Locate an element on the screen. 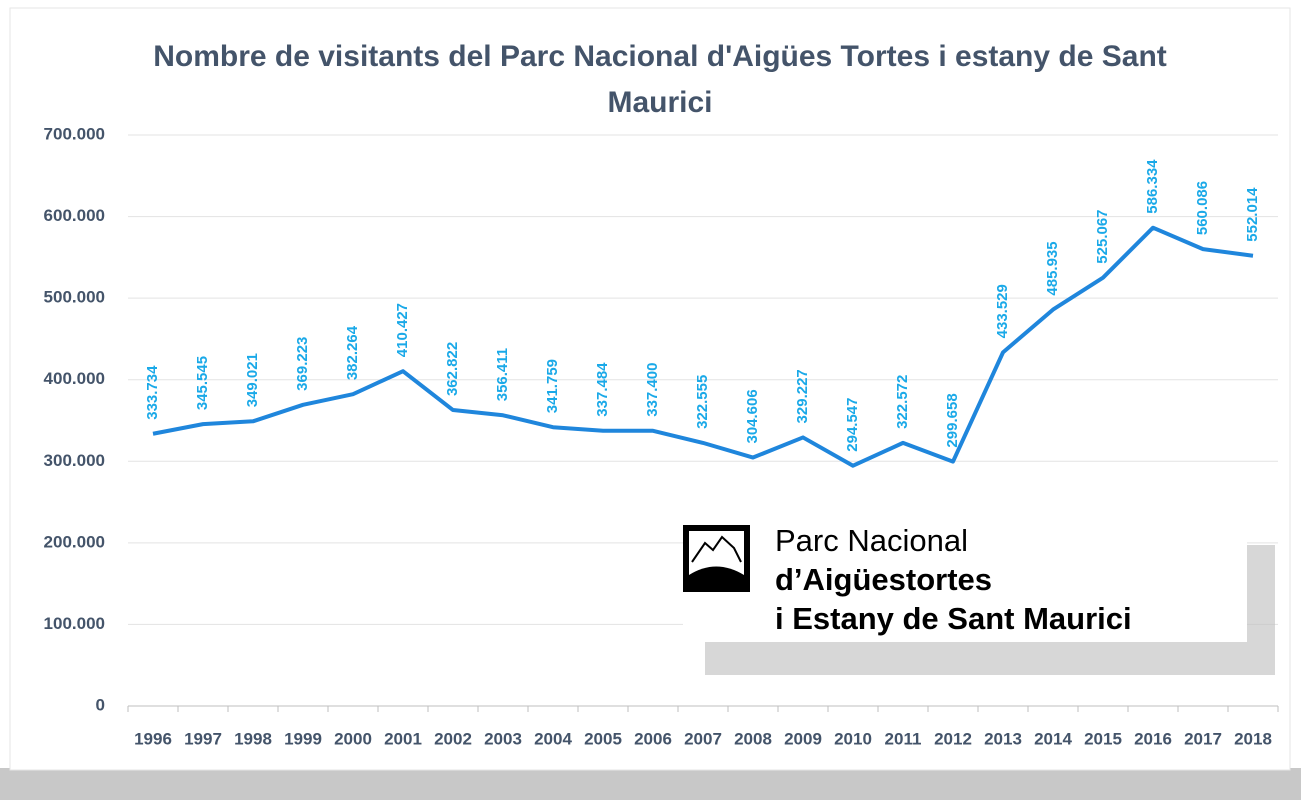 The image size is (1301, 807). x-tick-label: 2004 is located at coordinates (553, 738).